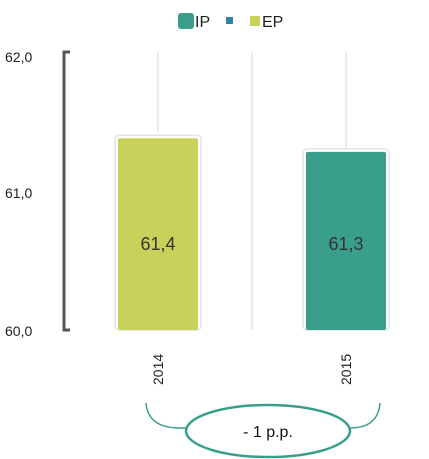 This screenshot has height=459, width=429. I want to click on annotation-bracket-right, so click(364, 415).